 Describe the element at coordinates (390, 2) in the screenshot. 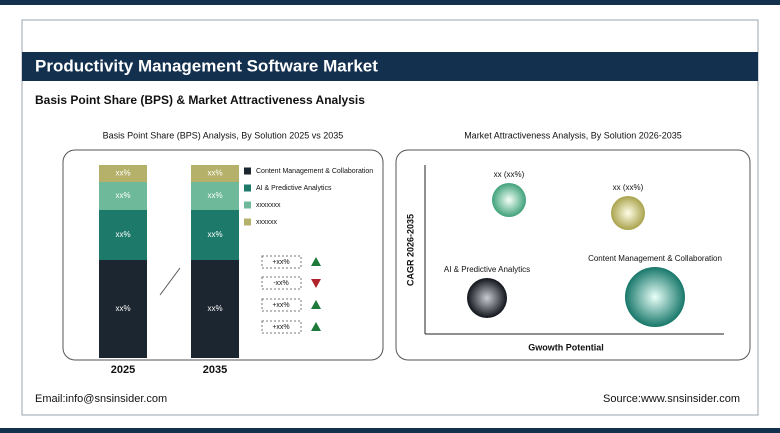

I see `top-band` at that location.